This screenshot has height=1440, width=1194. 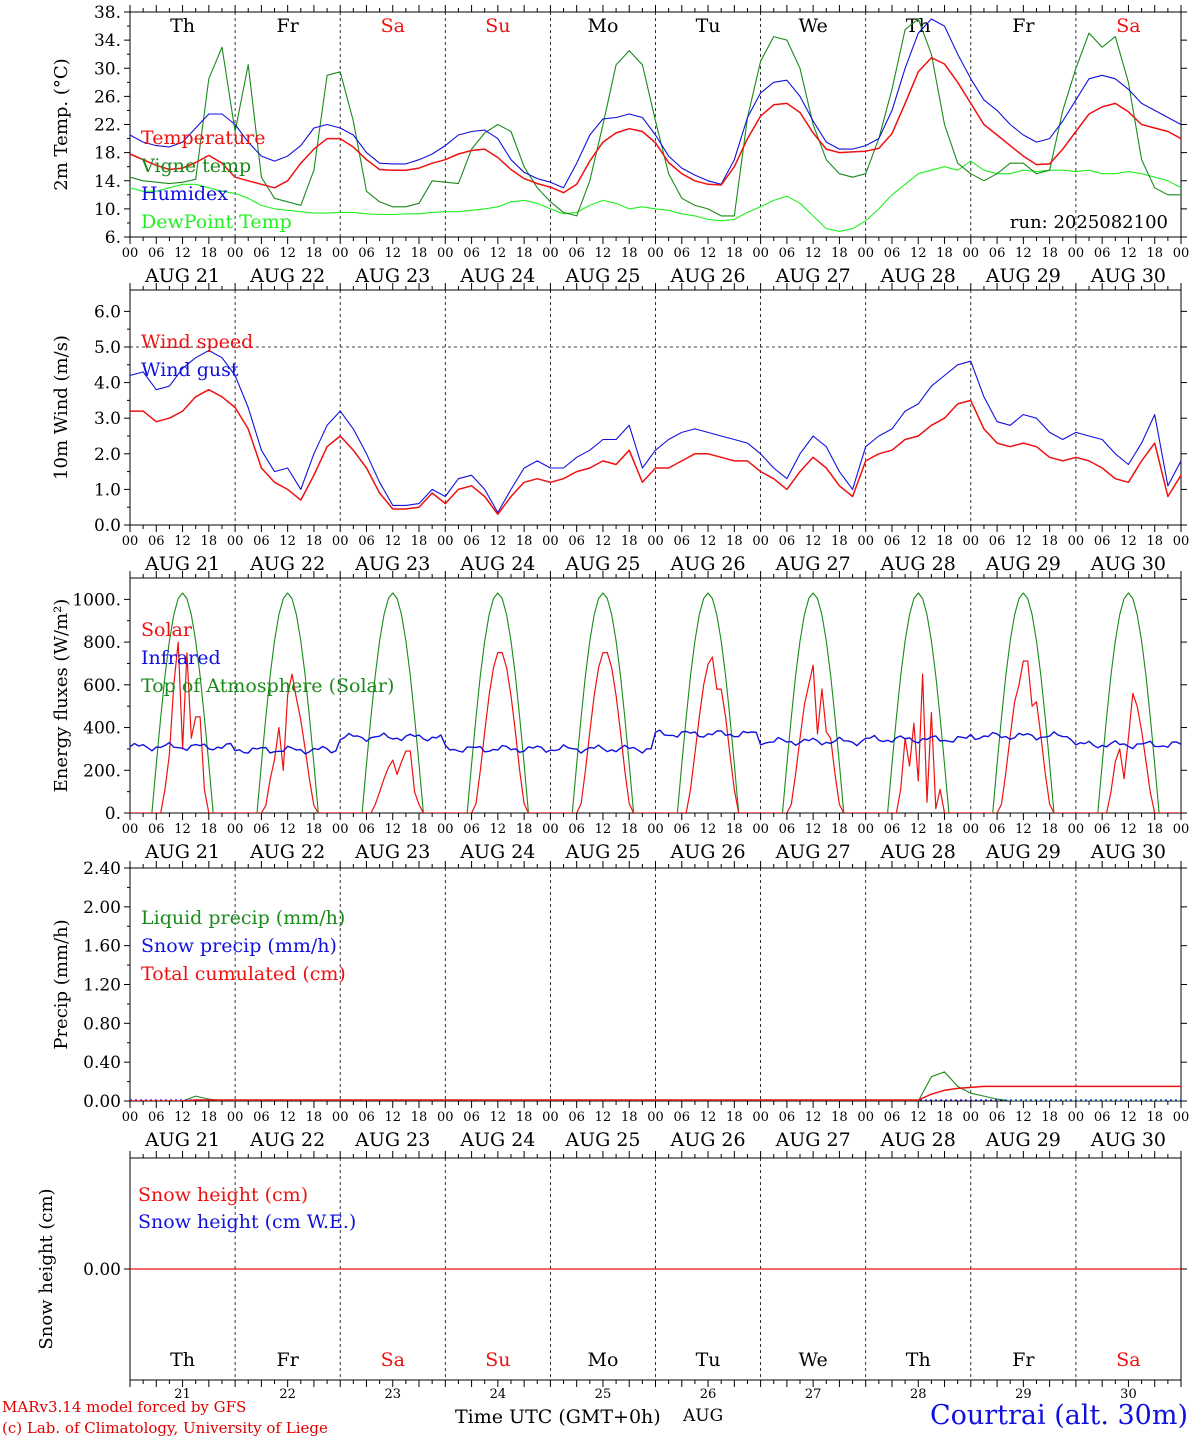 I want to click on date-label: AUG 26, so click(x=707, y=1140).